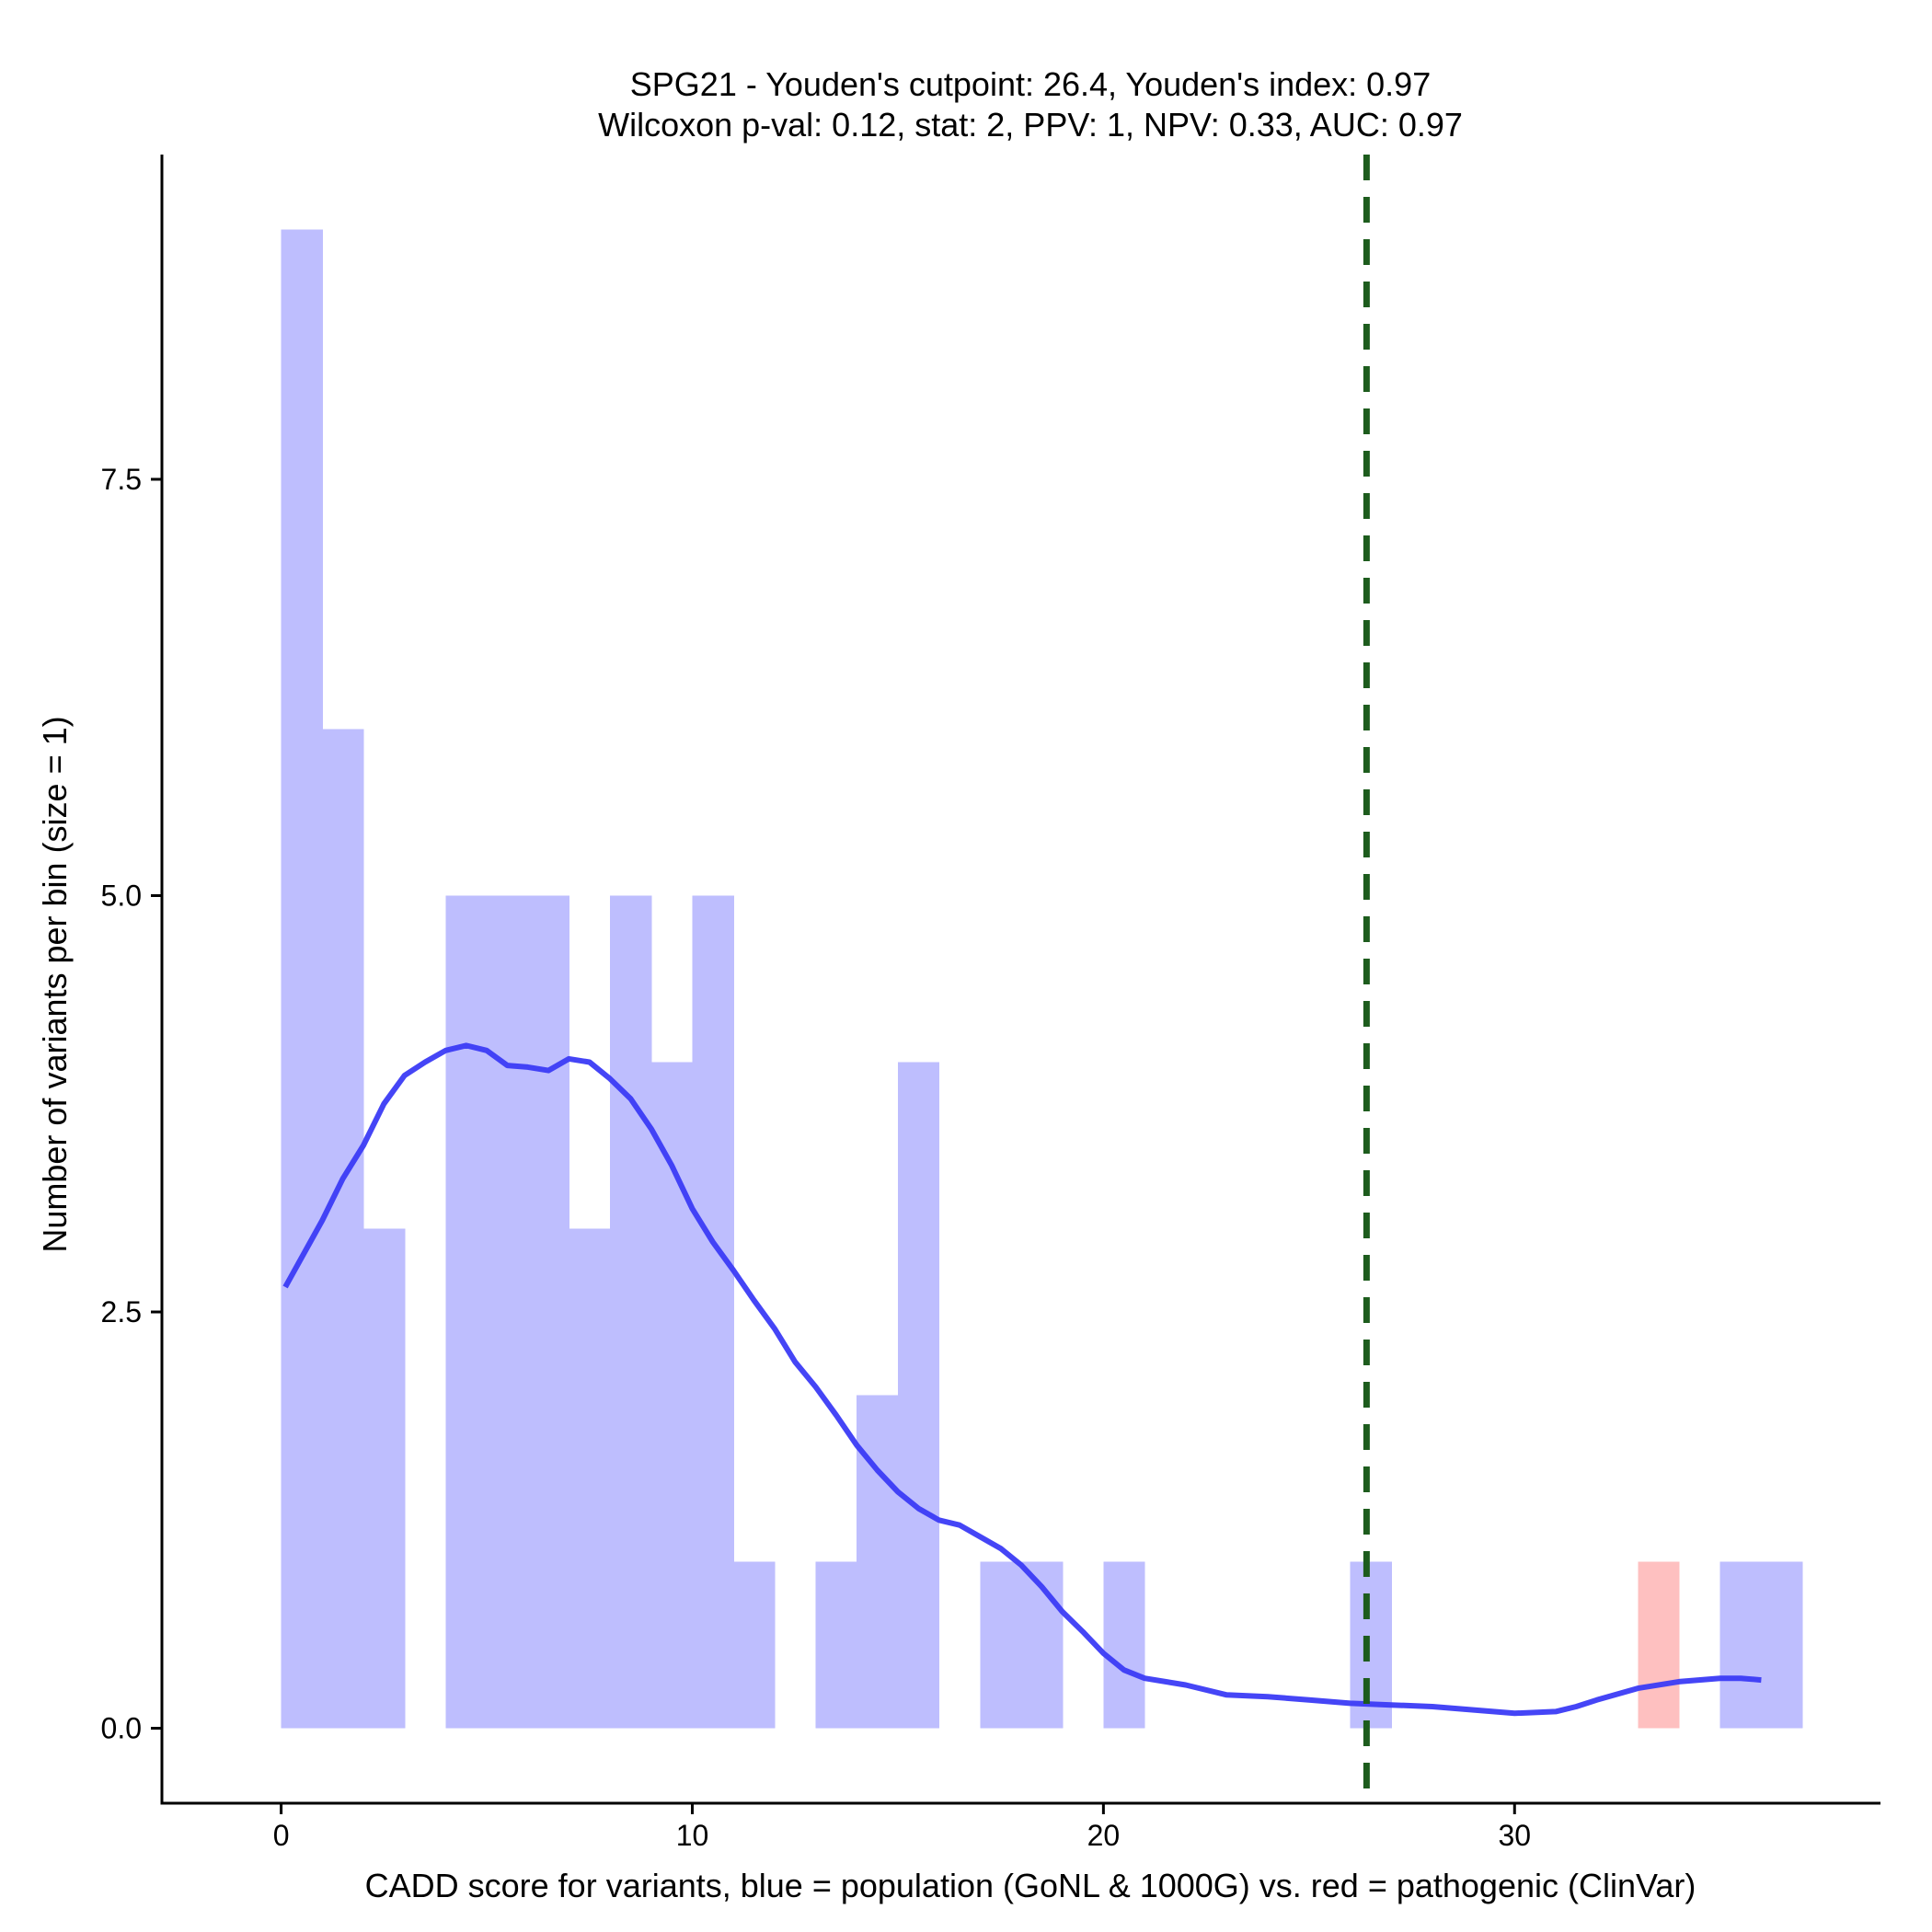 This screenshot has width=1932, height=1932. I want to click on x-tick-label-30: 30, so click(1514, 1835).